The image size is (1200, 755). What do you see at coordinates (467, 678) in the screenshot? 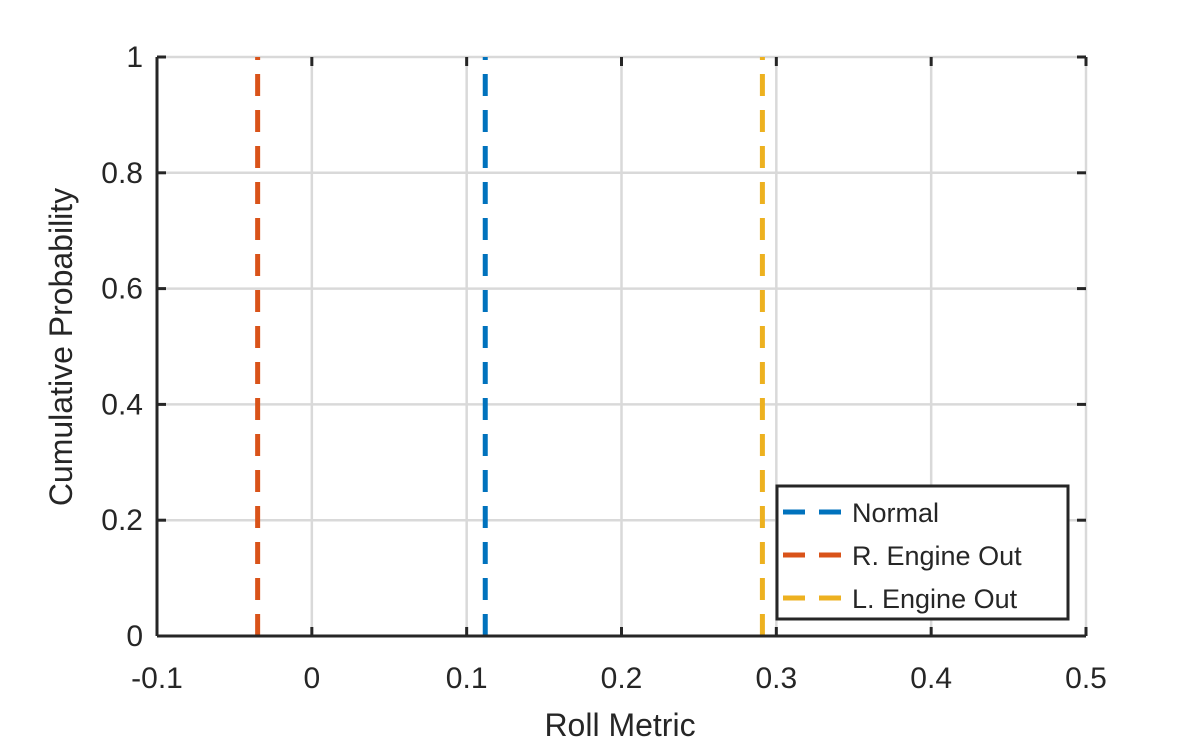
I see `x-tick-label: 0.1` at bounding box center [467, 678].